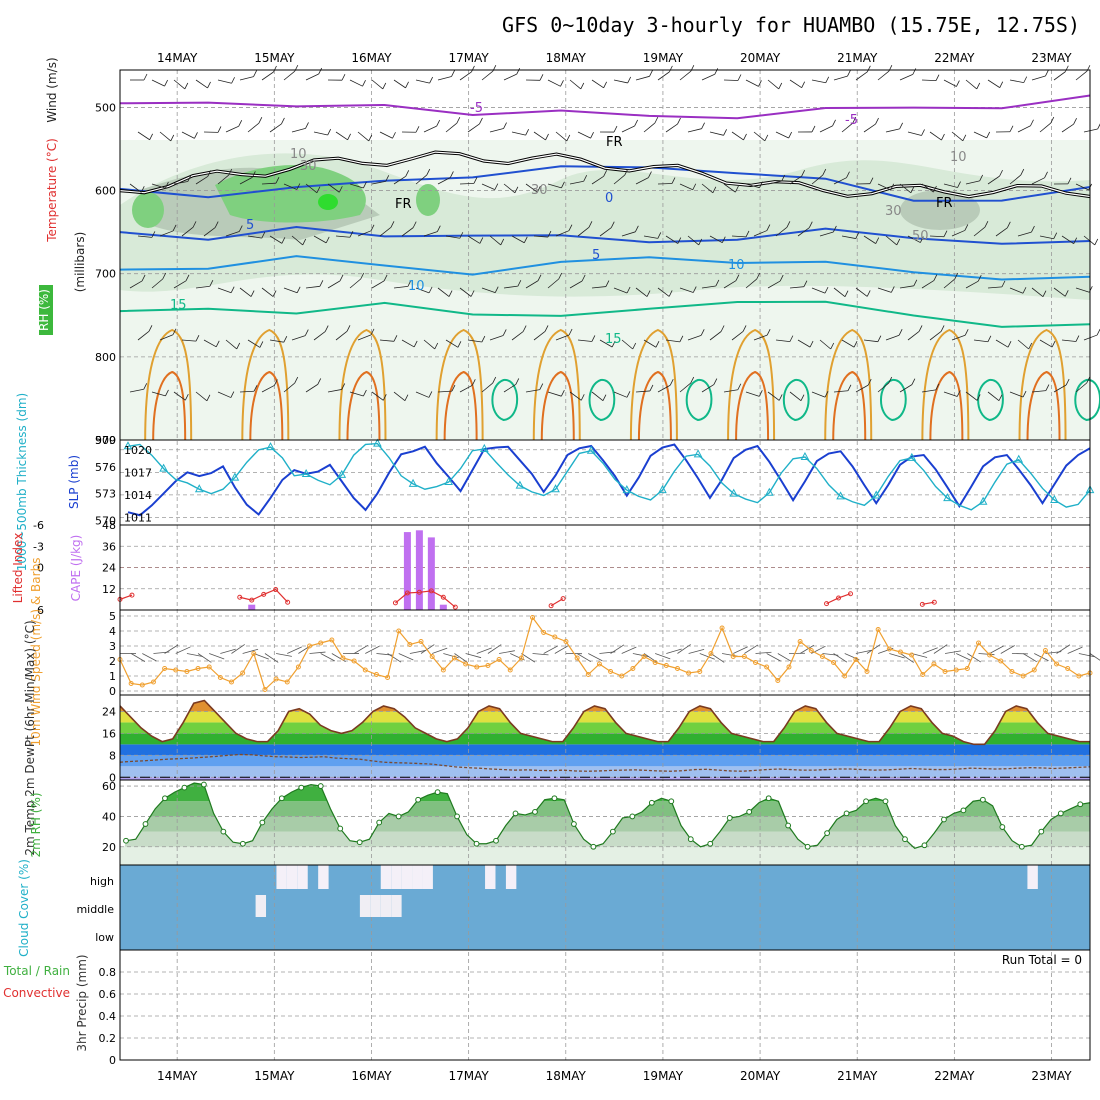  Describe the element at coordinates (105, 440) in the screenshot. I see `y-tick-label: 579` at that location.